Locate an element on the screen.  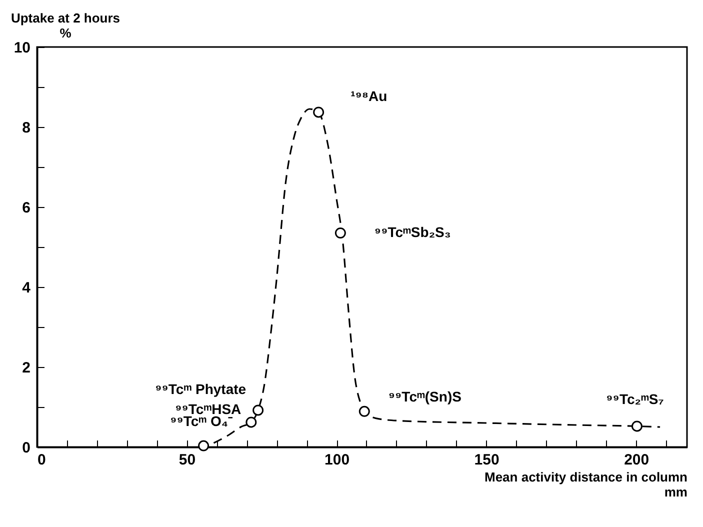
annotation: ⁹⁹TcᵐSb₂S₃ is located at coordinates (412, 232).